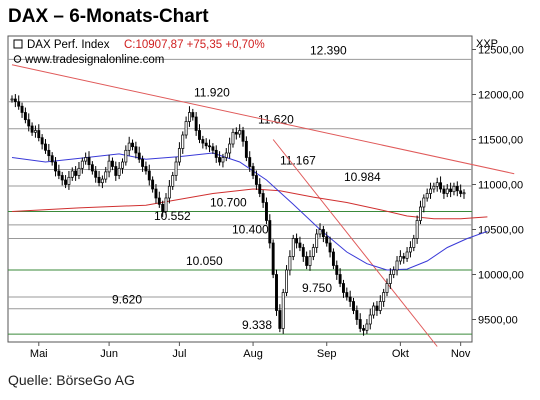  Describe the element at coordinates (298, 160) in the screenshot. I see `level-label: 11.167` at that location.